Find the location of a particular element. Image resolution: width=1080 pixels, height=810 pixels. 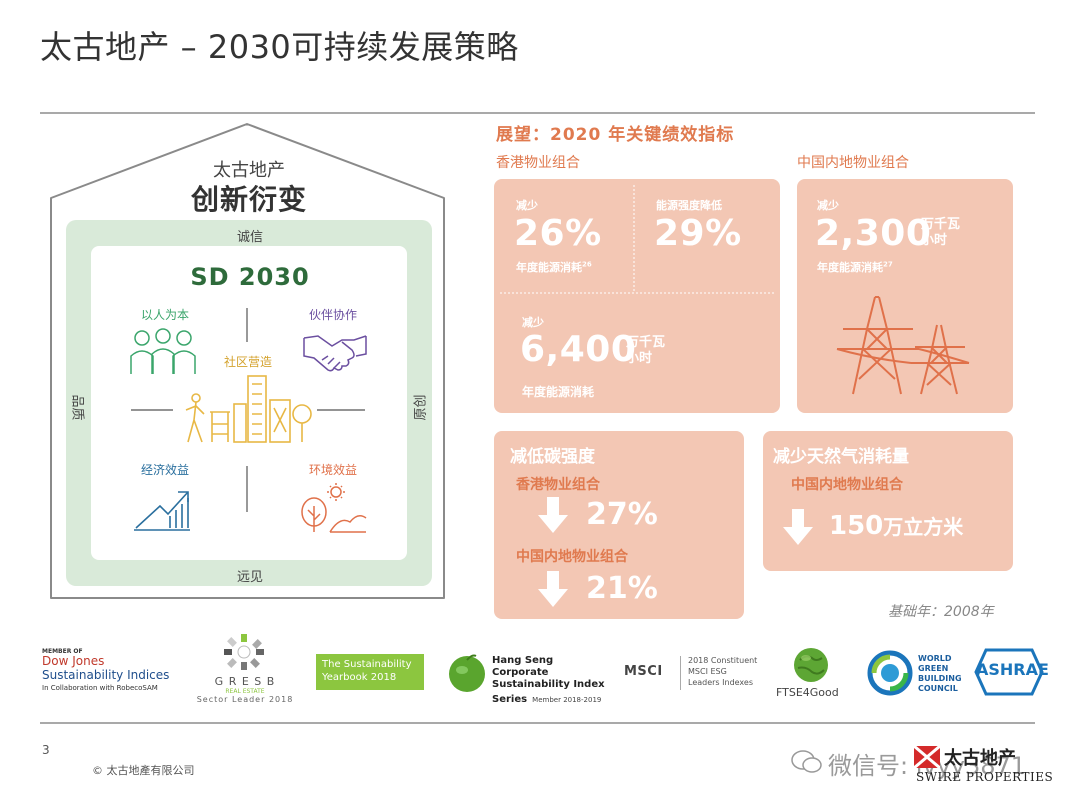

carbon-intensity-box: 减低碳强度 香港物业组合 27% 中国内地物业组合 21% is located at coordinates (619, 525).